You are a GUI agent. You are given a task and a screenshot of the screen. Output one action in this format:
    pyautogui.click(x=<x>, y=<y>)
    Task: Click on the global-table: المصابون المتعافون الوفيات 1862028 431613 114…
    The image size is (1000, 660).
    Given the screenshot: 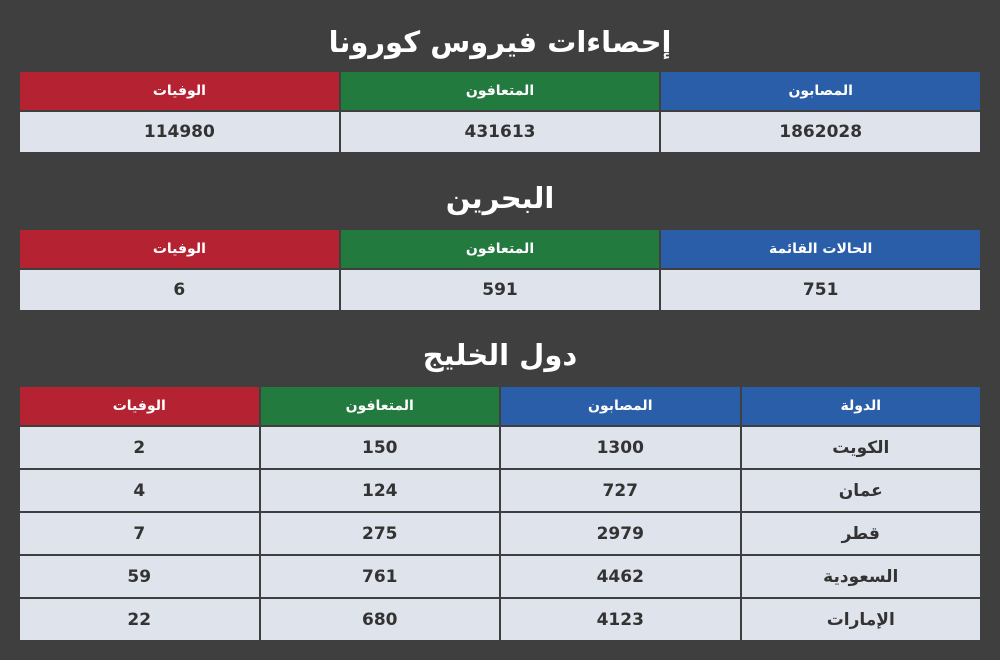 What is the action you would take?
    pyautogui.click(x=500, y=112)
    